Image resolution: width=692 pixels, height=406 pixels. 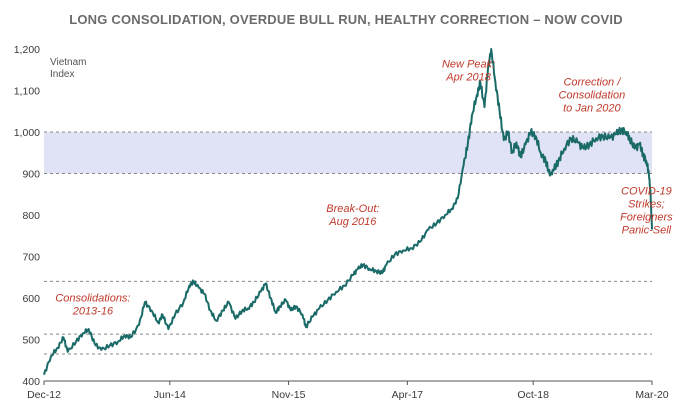 What do you see at coordinates (31, 341) in the screenshot?
I see `y-tick-label: 500` at bounding box center [31, 341].